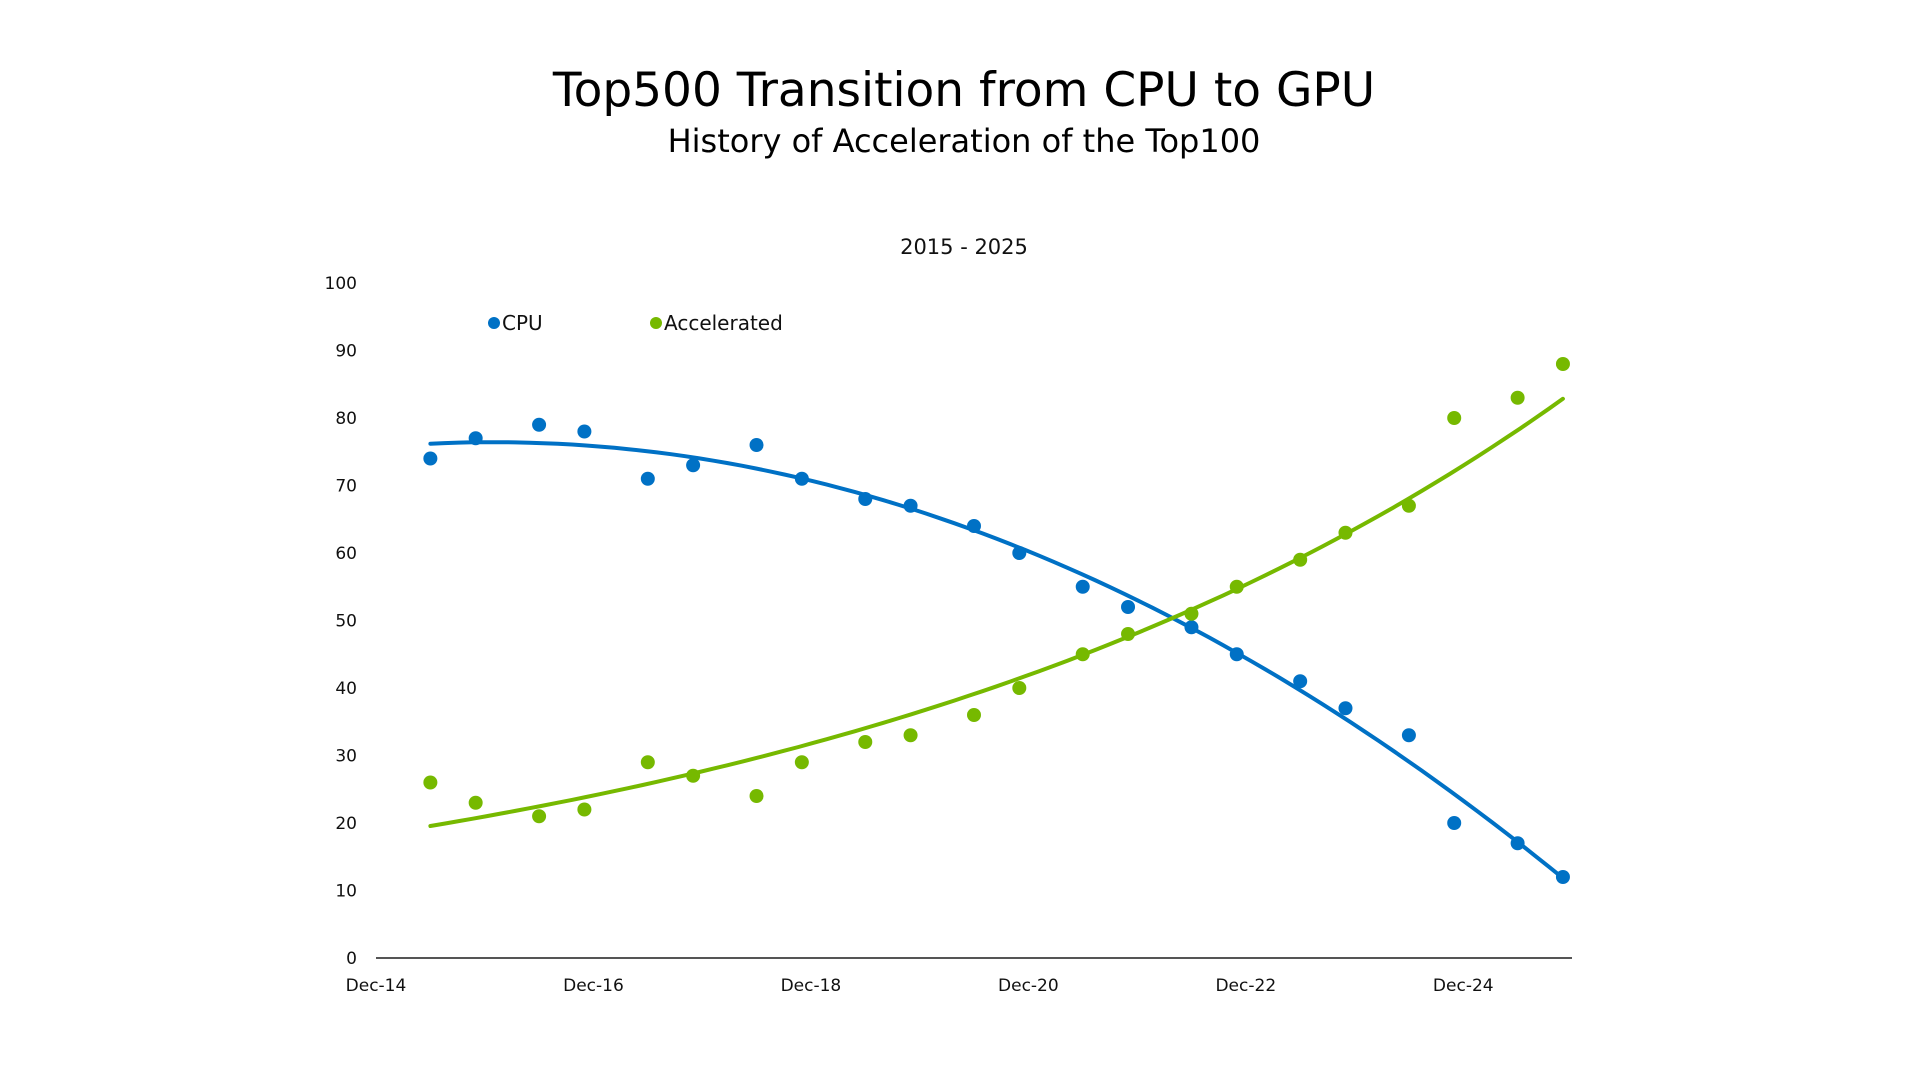 The width and height of the screenshot is (1920, 1080). What do you see at coordinates (920, 986) in the screenshot?
I see `x-axis-ticks: Dec-14 Dec-16 Dec-18 Dec-20 Dec-22 Dec-24` at bounding box center [920, 986].